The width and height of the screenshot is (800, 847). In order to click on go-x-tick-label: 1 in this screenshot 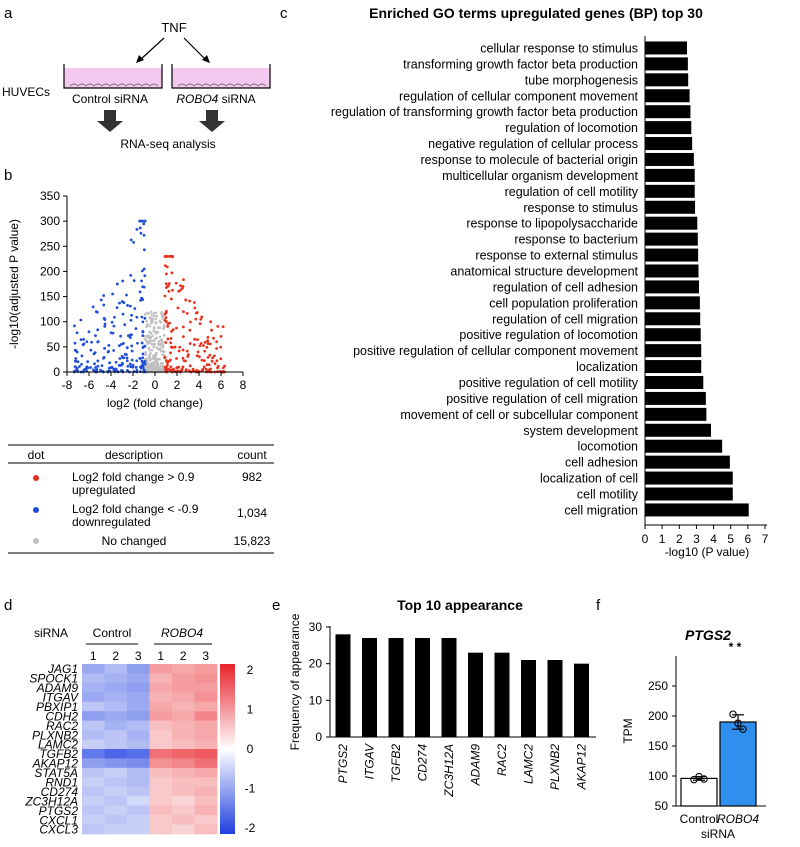, I will do `click(662, 539)`.